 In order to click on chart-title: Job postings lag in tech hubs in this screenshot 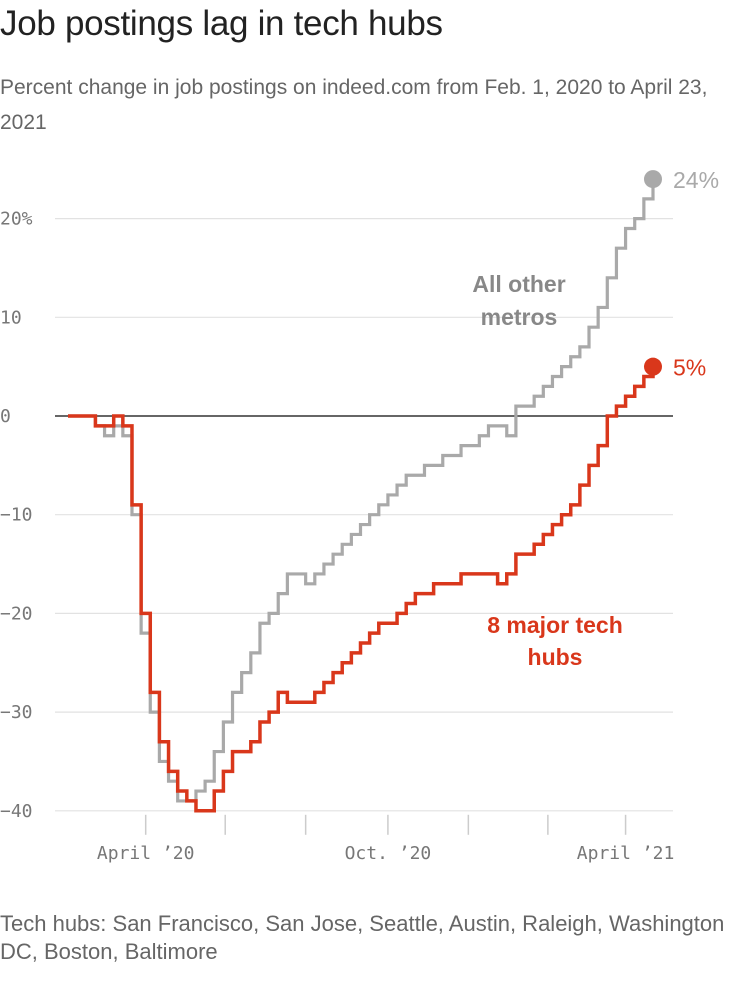, I will do `click(221, 23)`.